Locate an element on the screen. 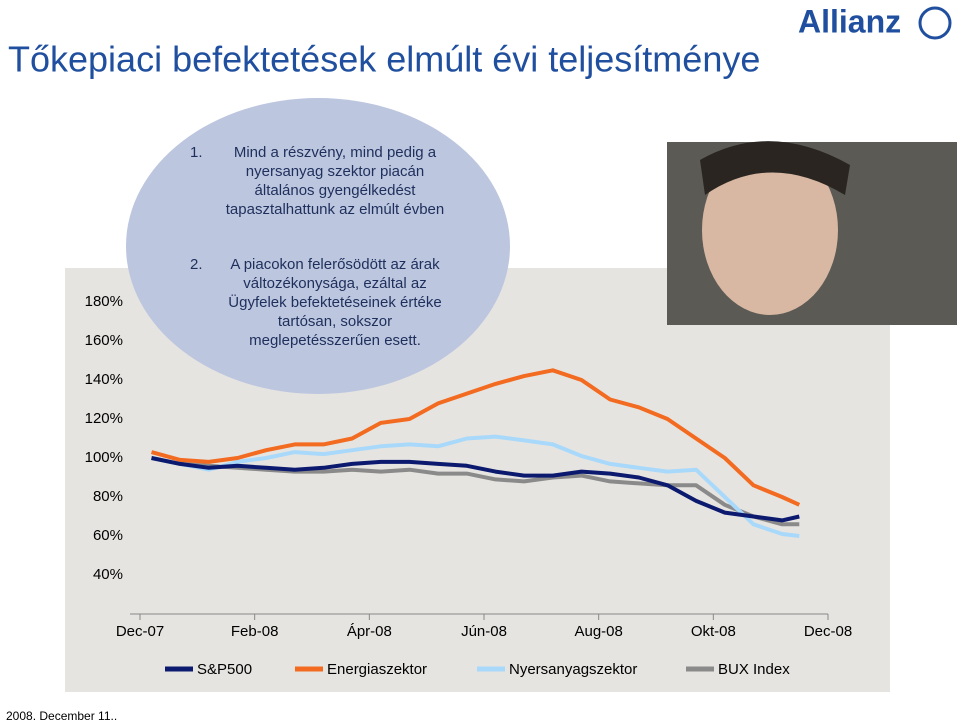 This screenshot has width=960, height=725. x-tick-label: Jún-08 is located at coordinates (484, 631).